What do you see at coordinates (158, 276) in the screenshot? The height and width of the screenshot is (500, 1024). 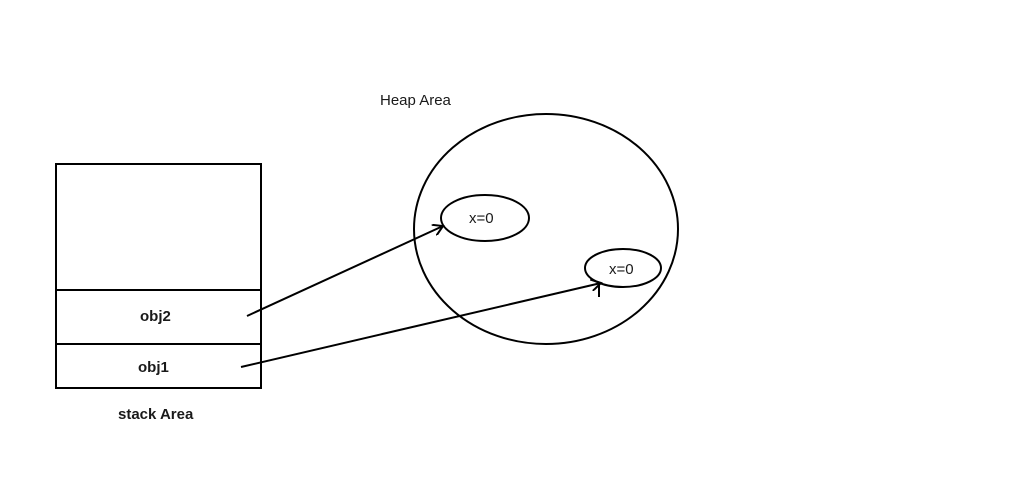 I see `stack-area-box` at bounding box center [158, 276].